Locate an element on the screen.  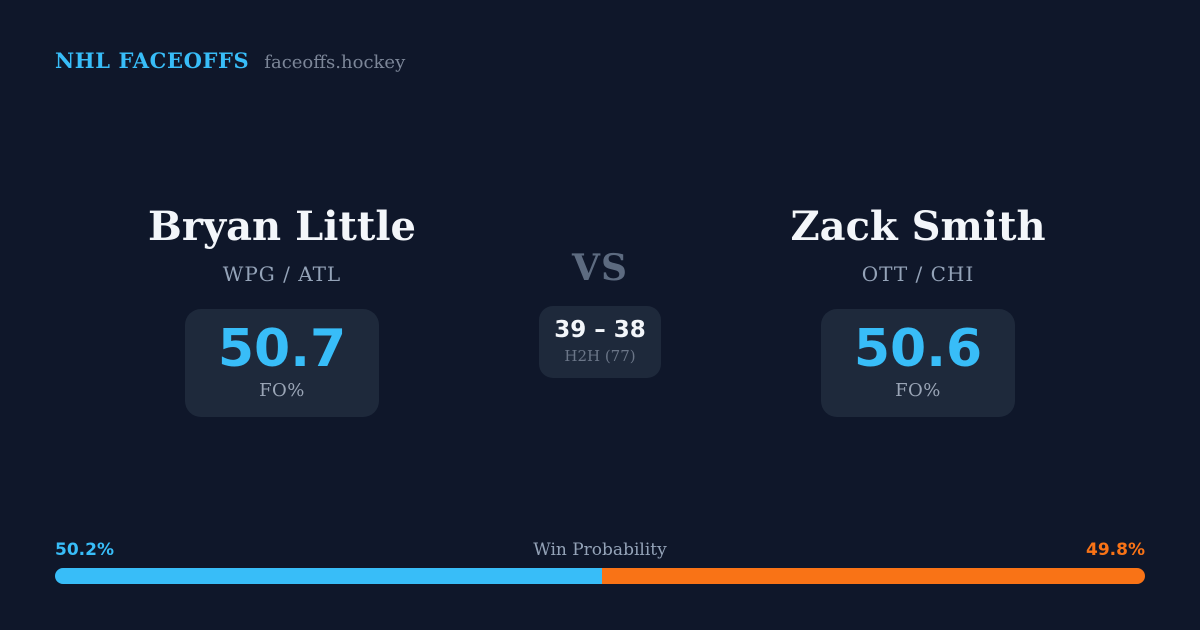
right-player-name: Zack Smith is located at coordinates (918, 226).